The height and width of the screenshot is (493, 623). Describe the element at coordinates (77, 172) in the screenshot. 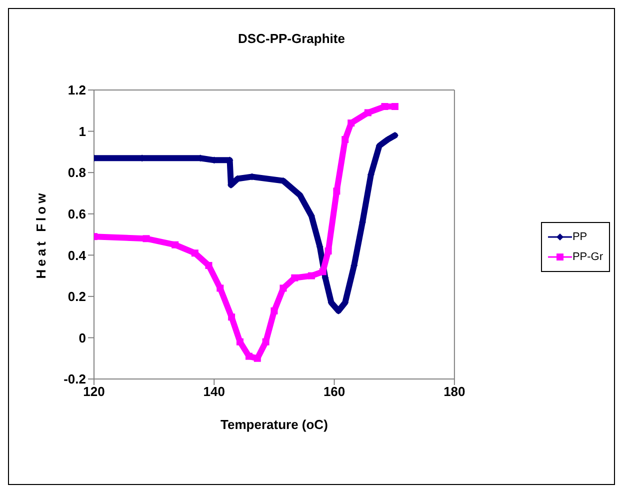

I see `y-tick-label: 0.8` at that location.